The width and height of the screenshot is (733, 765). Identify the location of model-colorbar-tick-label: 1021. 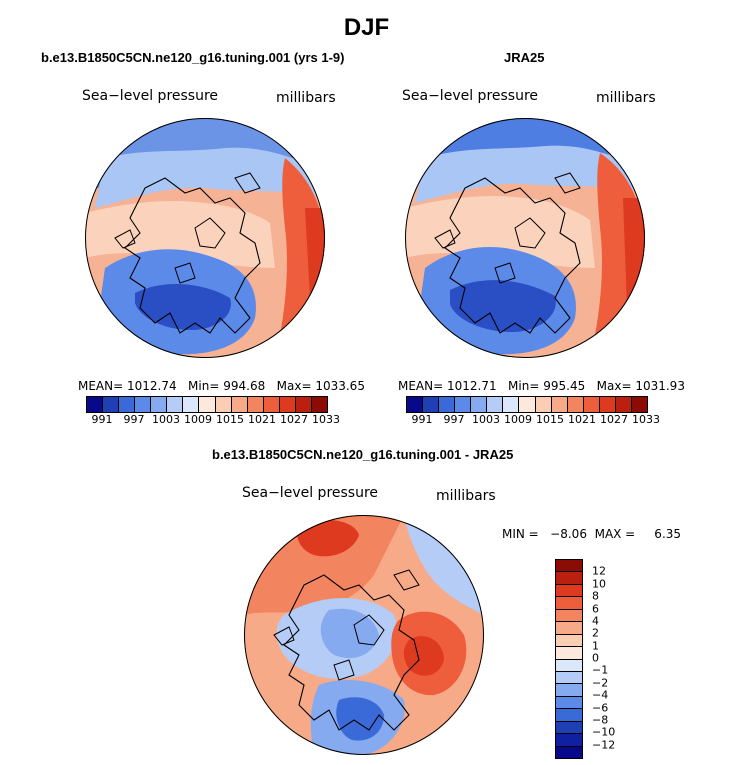
(262, 419).